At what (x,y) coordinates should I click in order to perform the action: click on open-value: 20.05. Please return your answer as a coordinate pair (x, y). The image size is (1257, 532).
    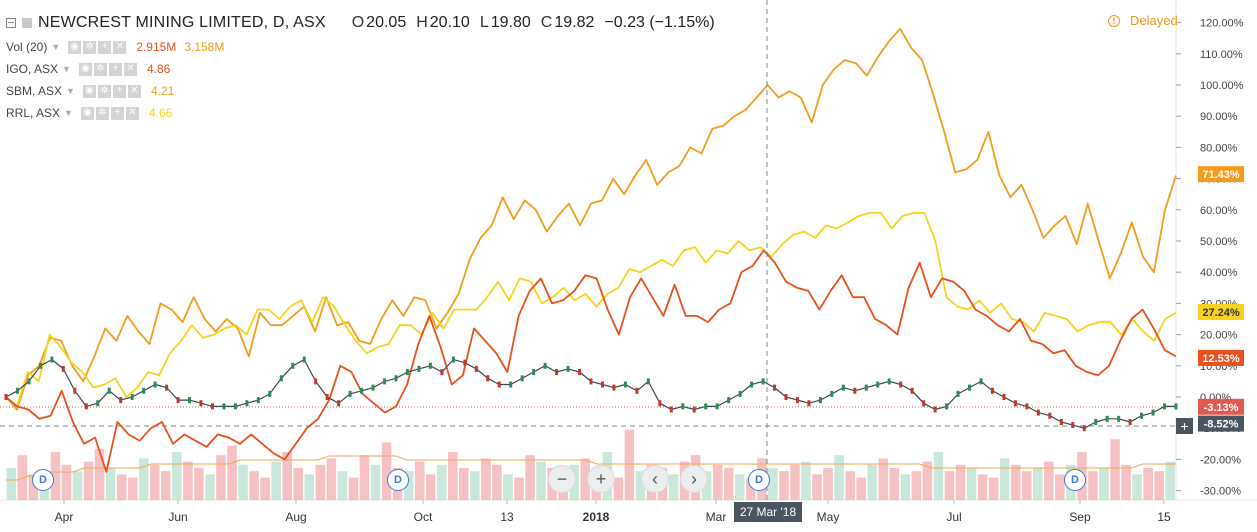
    Looking at the image, I should click on (386, 22).